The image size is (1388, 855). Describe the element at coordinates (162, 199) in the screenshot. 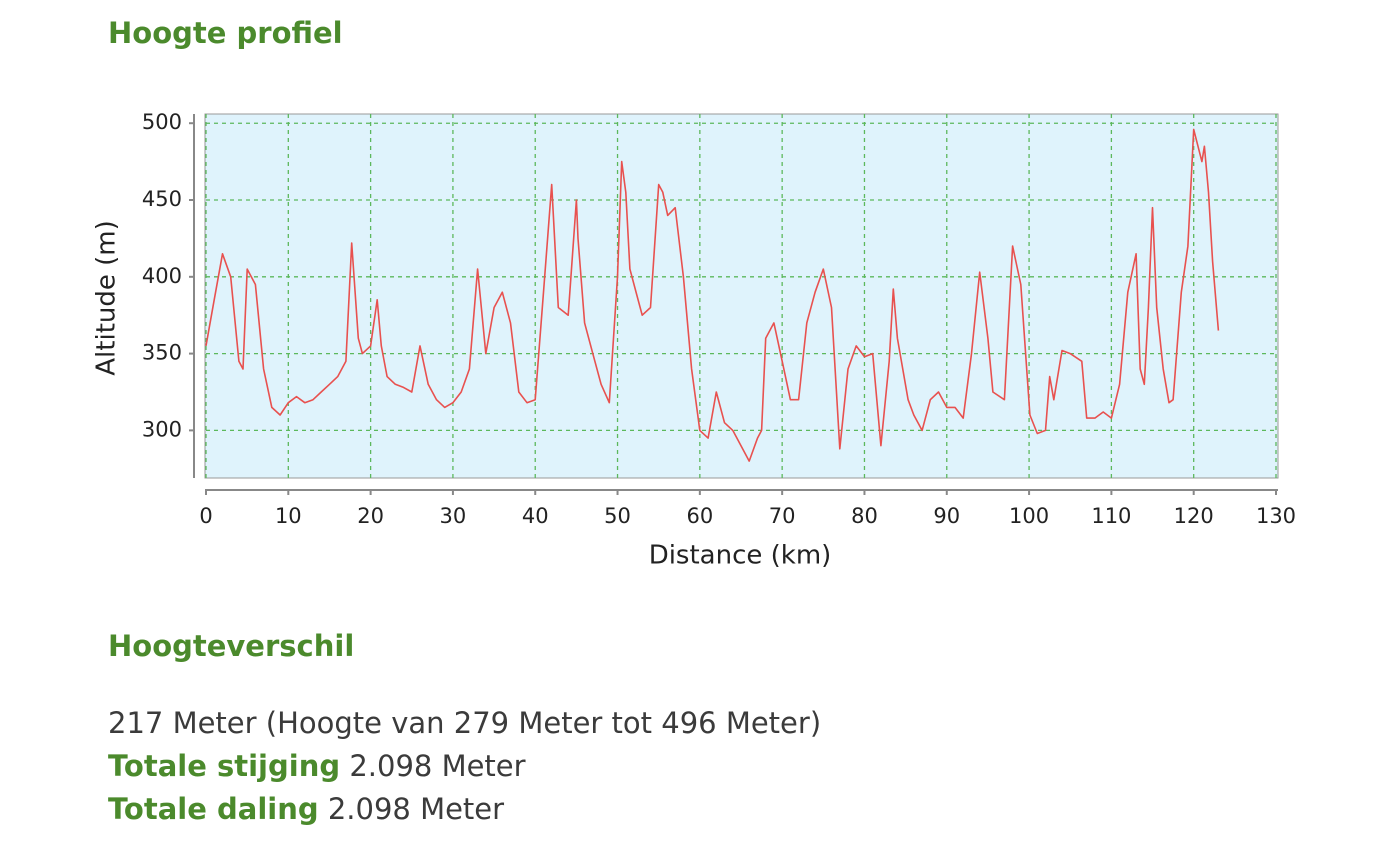

I see `y-tick-label: 450` at that location.